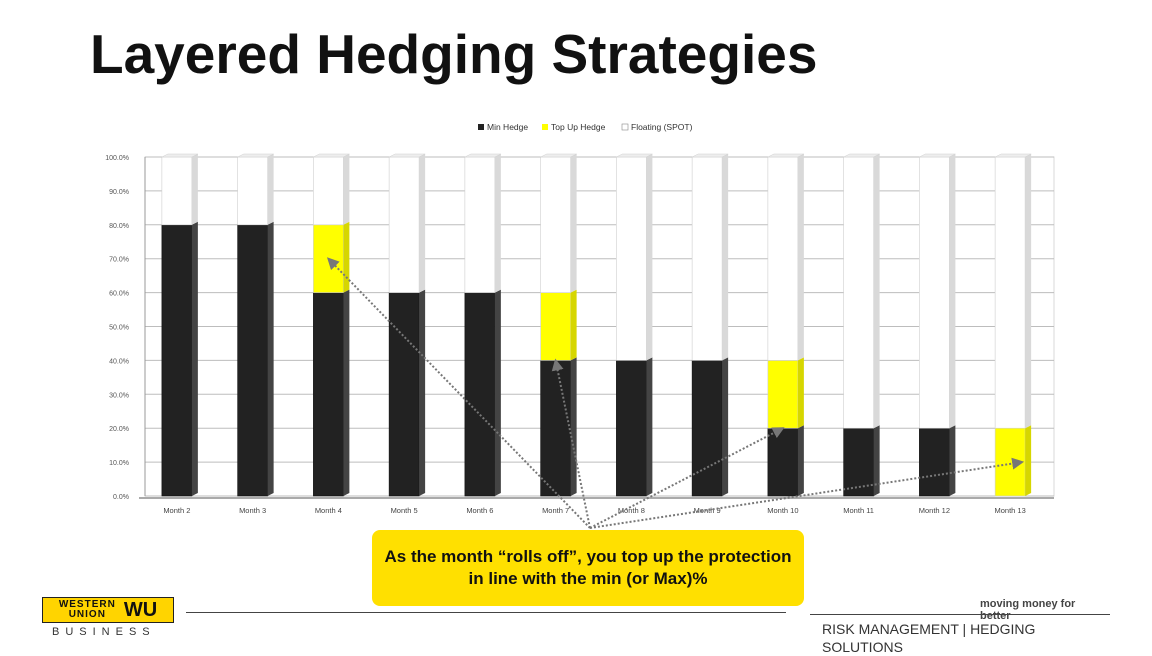  Describe the element at coordinates (662, 127) in the screenshot. I see `legend-label: Floating (SPOT)` at that location.